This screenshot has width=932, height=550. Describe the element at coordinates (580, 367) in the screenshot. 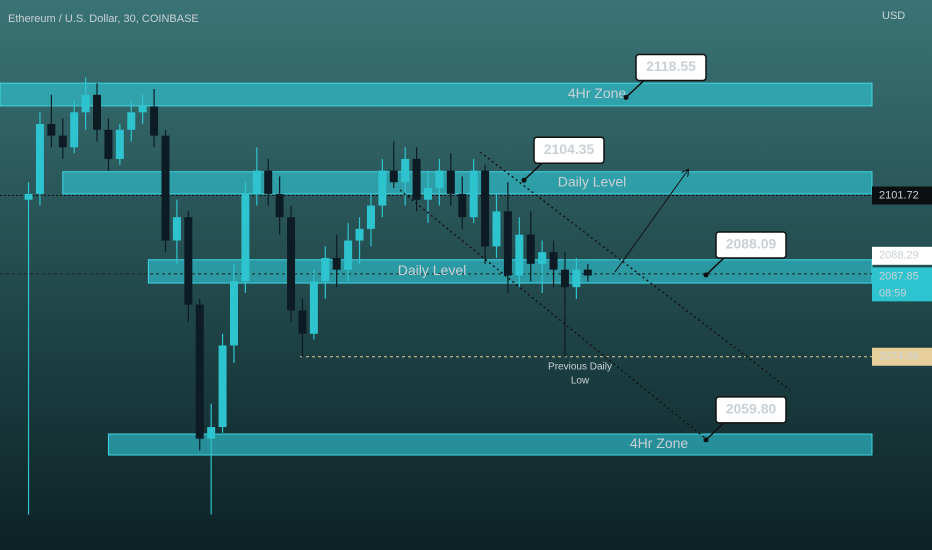

I see `note: Previous Daily` at that location.